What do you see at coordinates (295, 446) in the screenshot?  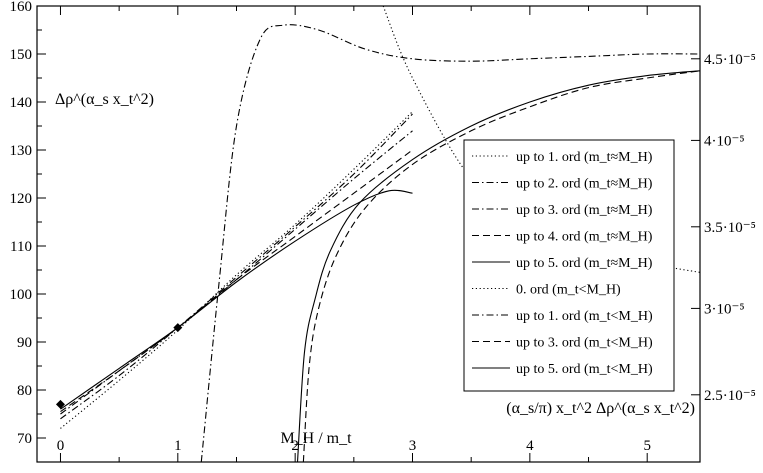 I see `x-tick-label: 2` at bounding box center [295, 446].